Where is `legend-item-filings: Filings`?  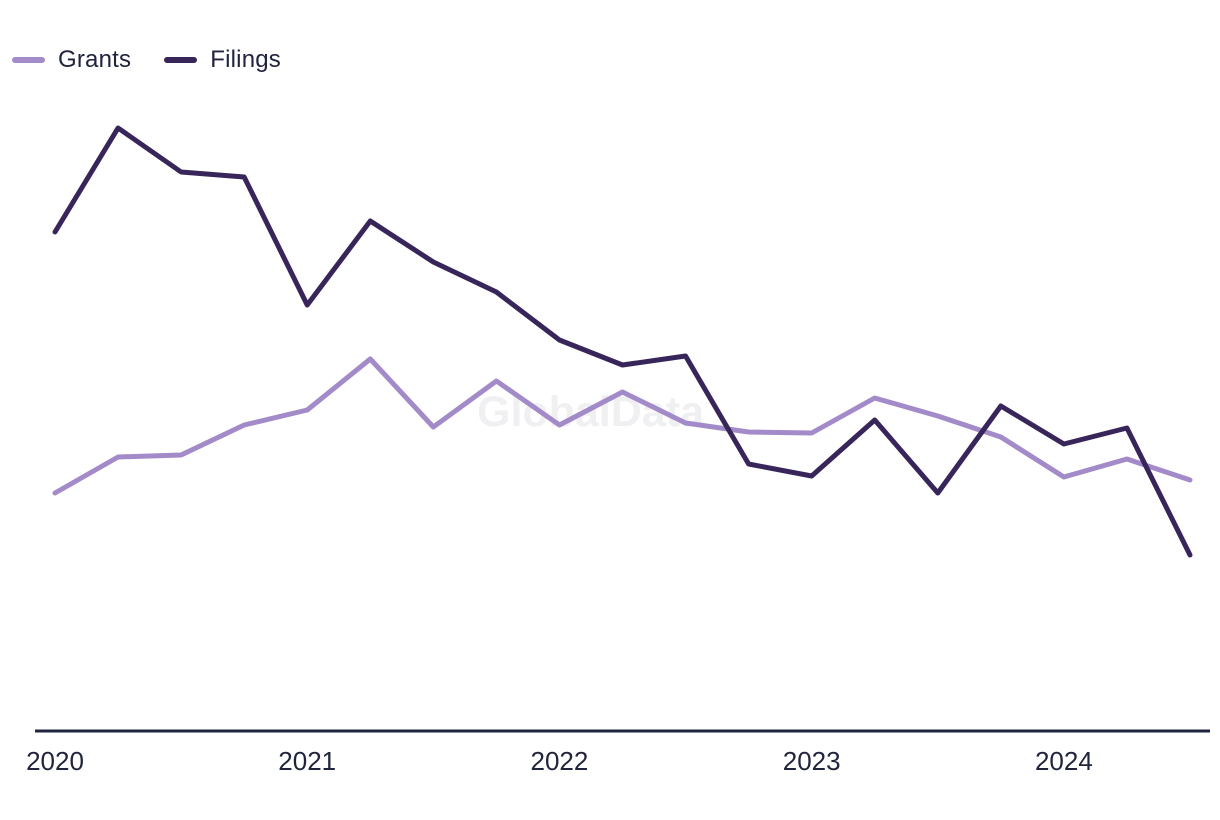
legend-item-filings: Filings is located at coordinates (222, 60).